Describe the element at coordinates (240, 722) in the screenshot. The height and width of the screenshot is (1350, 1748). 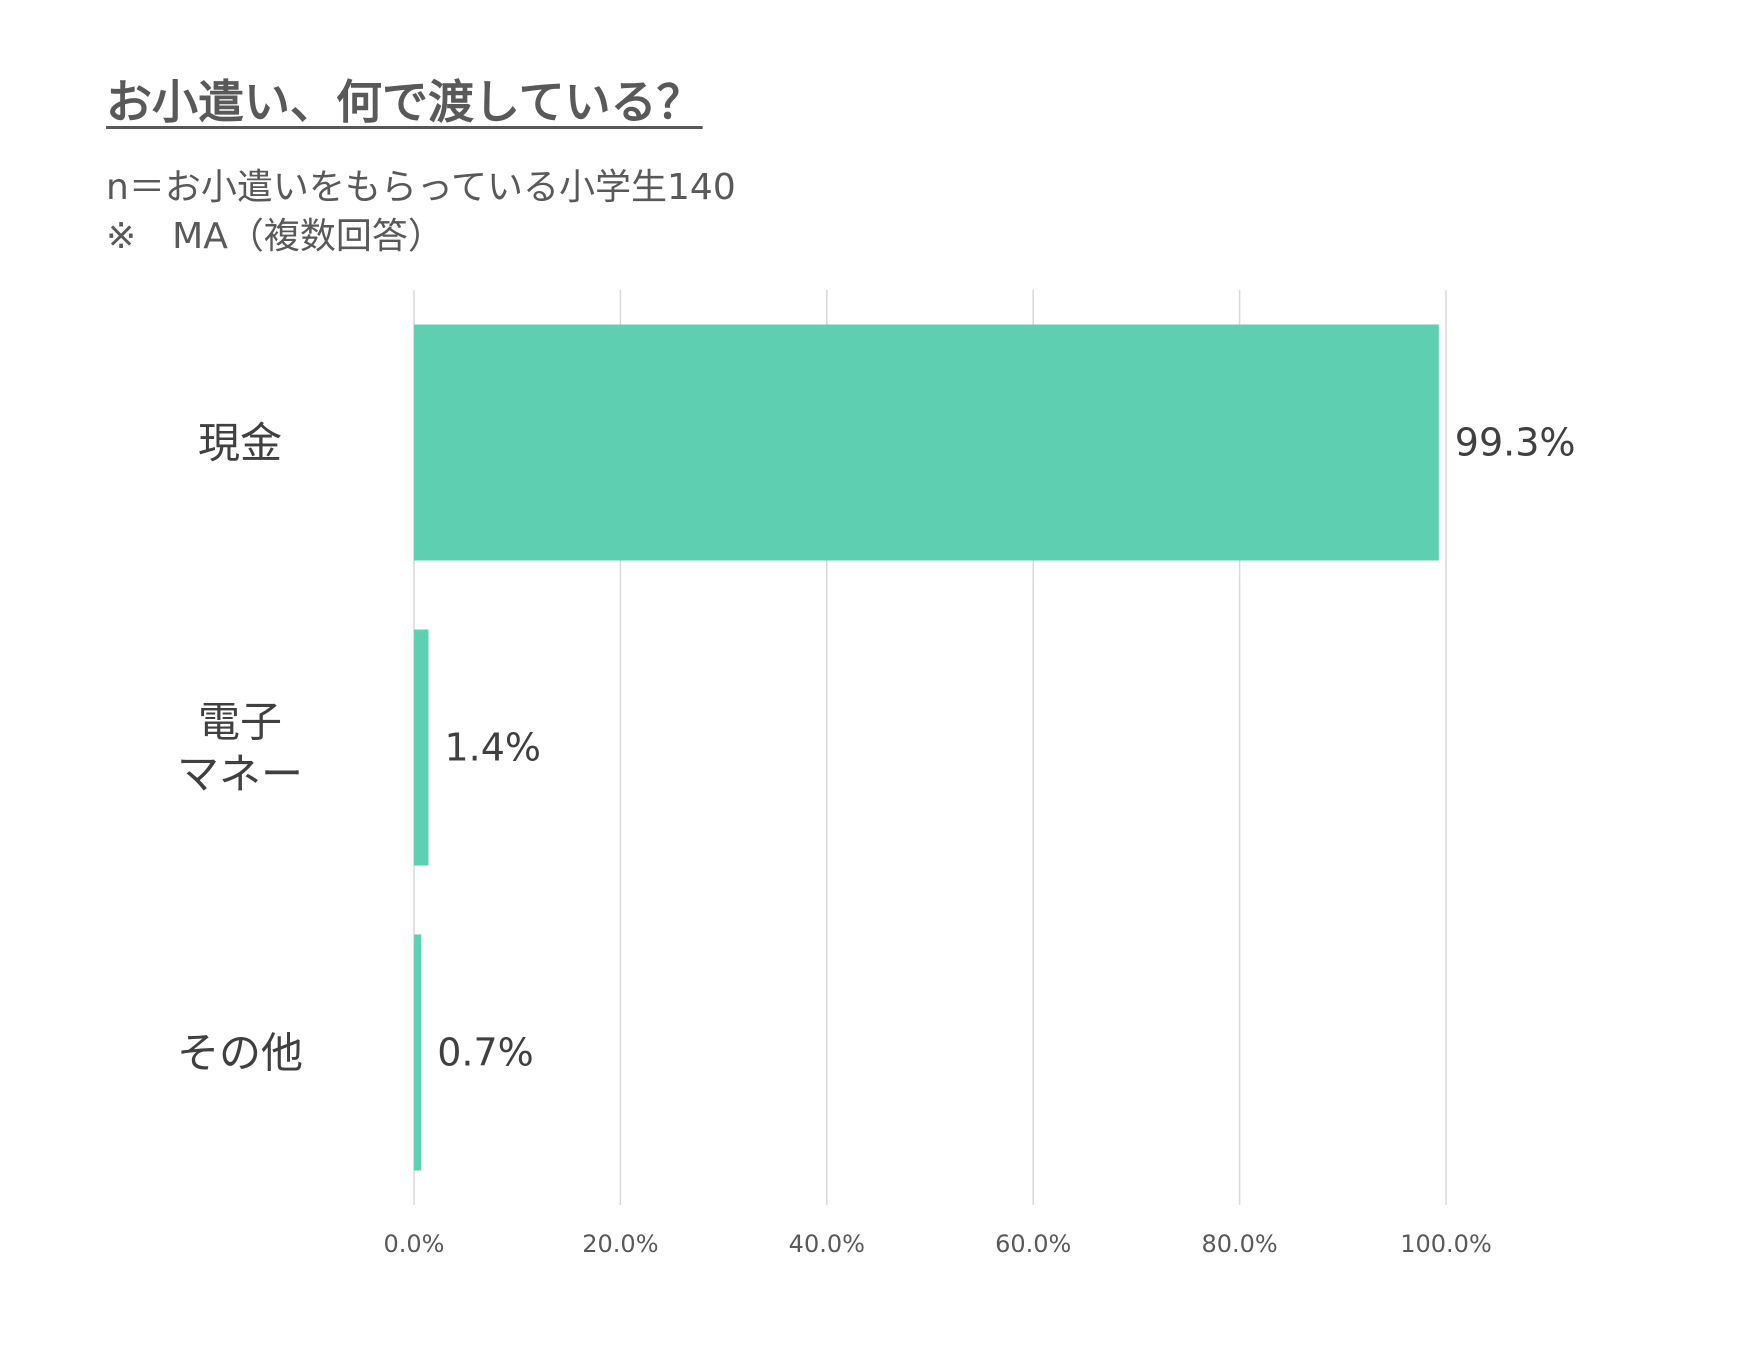
I see `category-label: 電子` at that location.